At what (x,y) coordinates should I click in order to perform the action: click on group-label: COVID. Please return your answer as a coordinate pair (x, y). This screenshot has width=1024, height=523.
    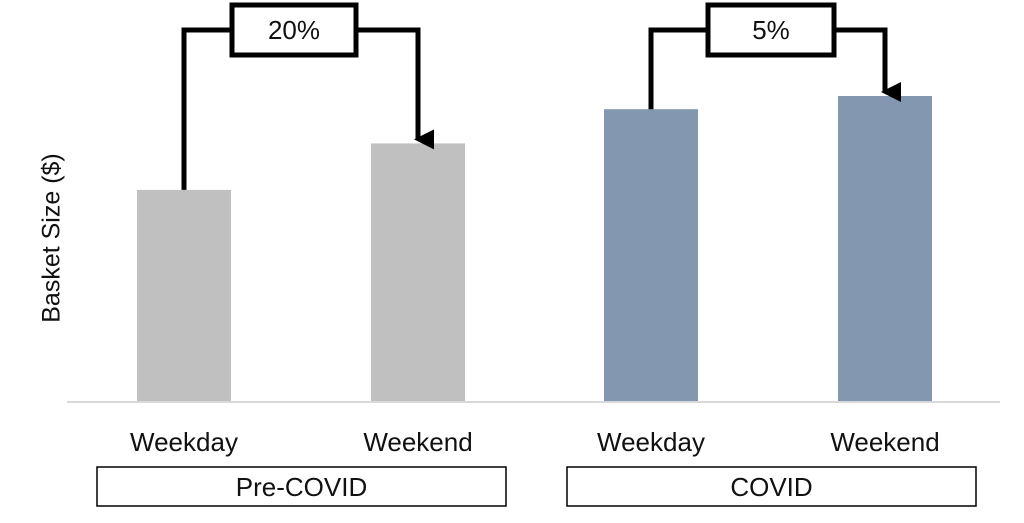
    Looking at the image, I should click on (771, 487).